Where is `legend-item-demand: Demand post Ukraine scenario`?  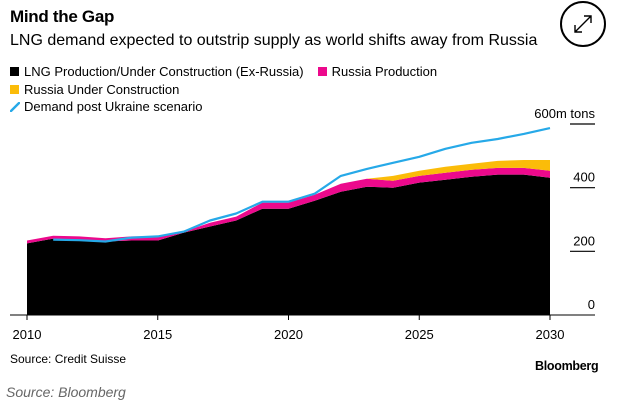
legend-item-demand: Demand post Ukraine scenario is located at coordinates (106, 106).